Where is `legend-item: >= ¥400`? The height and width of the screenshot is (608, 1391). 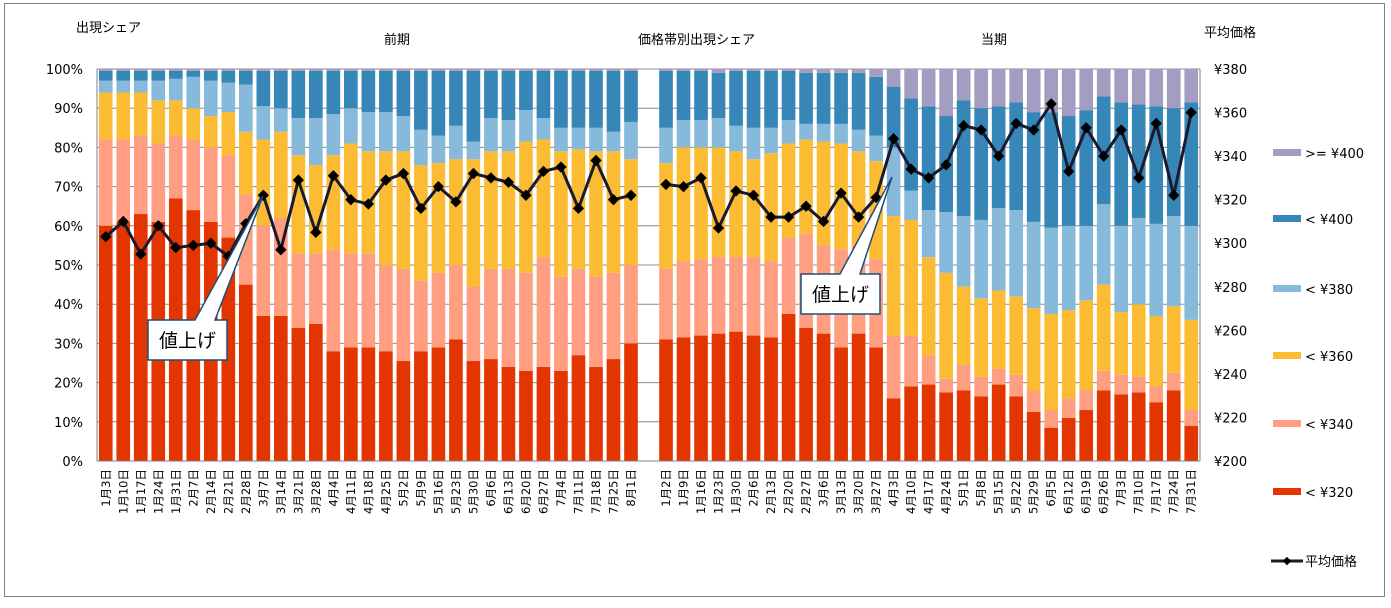 legend-item: >= ¥400 is located at coordinates (1318, 154).